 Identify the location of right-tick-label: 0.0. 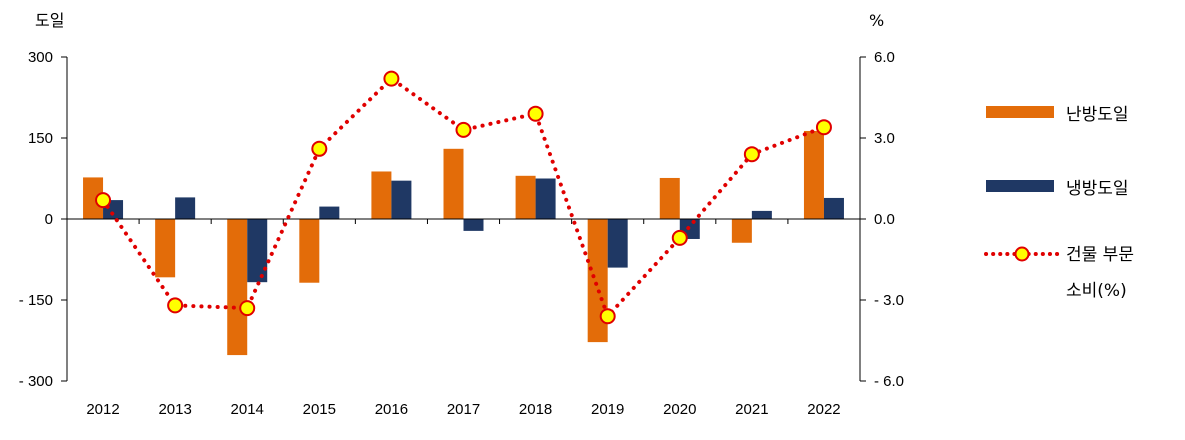
(884, 219).